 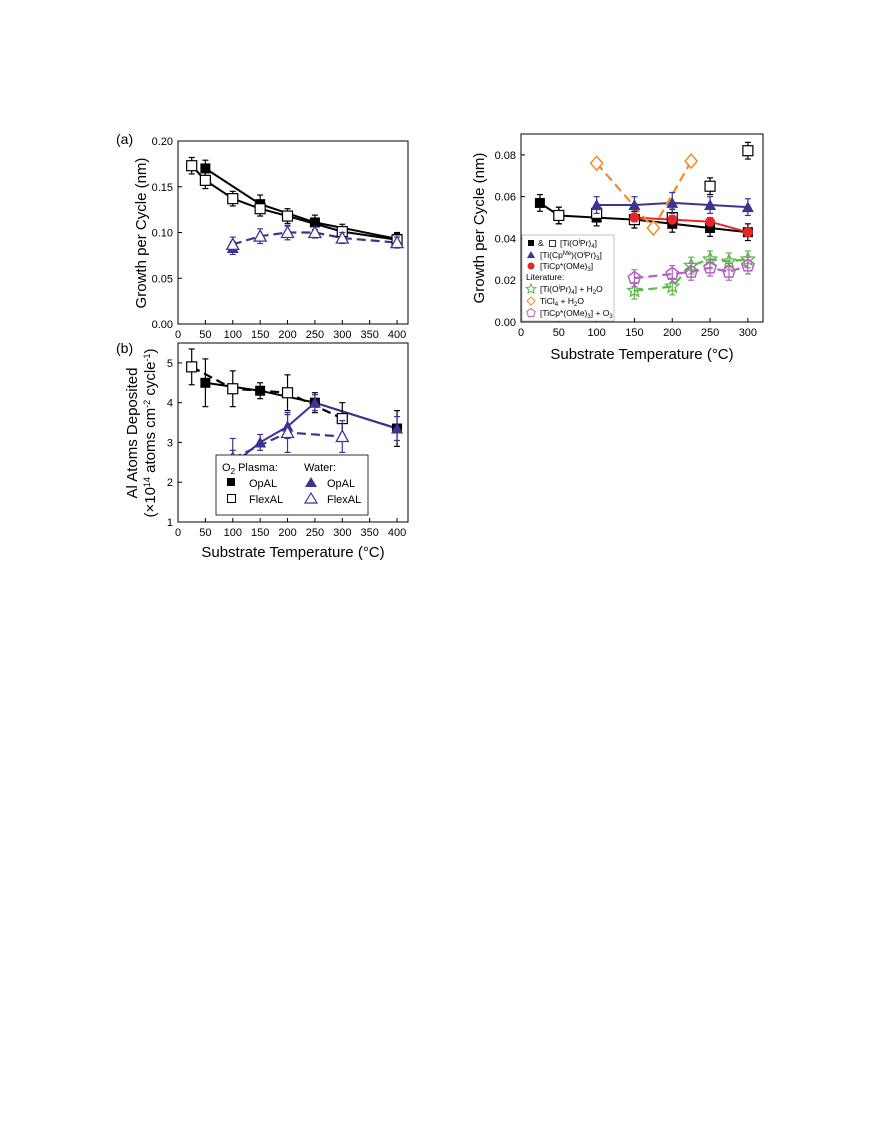 What do you see at coordinates (531, 266) in the screenshot?
I see `legend-c-marker-circle` at bounding box center [531, 266].